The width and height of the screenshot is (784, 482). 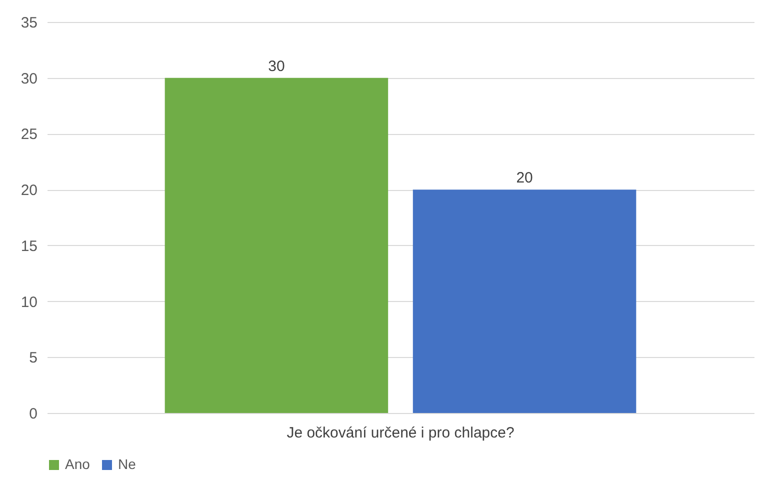 I want to click on y-tick-label: 15, so click(x=29, y=246).